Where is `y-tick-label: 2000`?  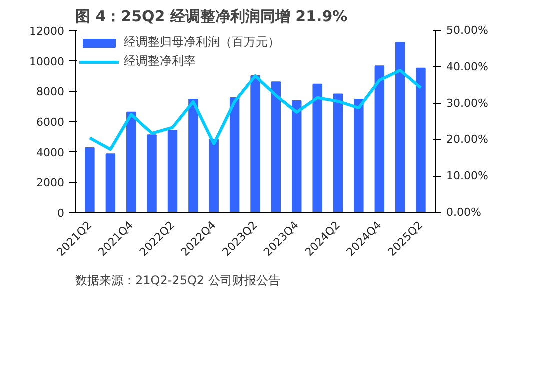 y-tick-label: 2000 is located at coordinates (50, 183).